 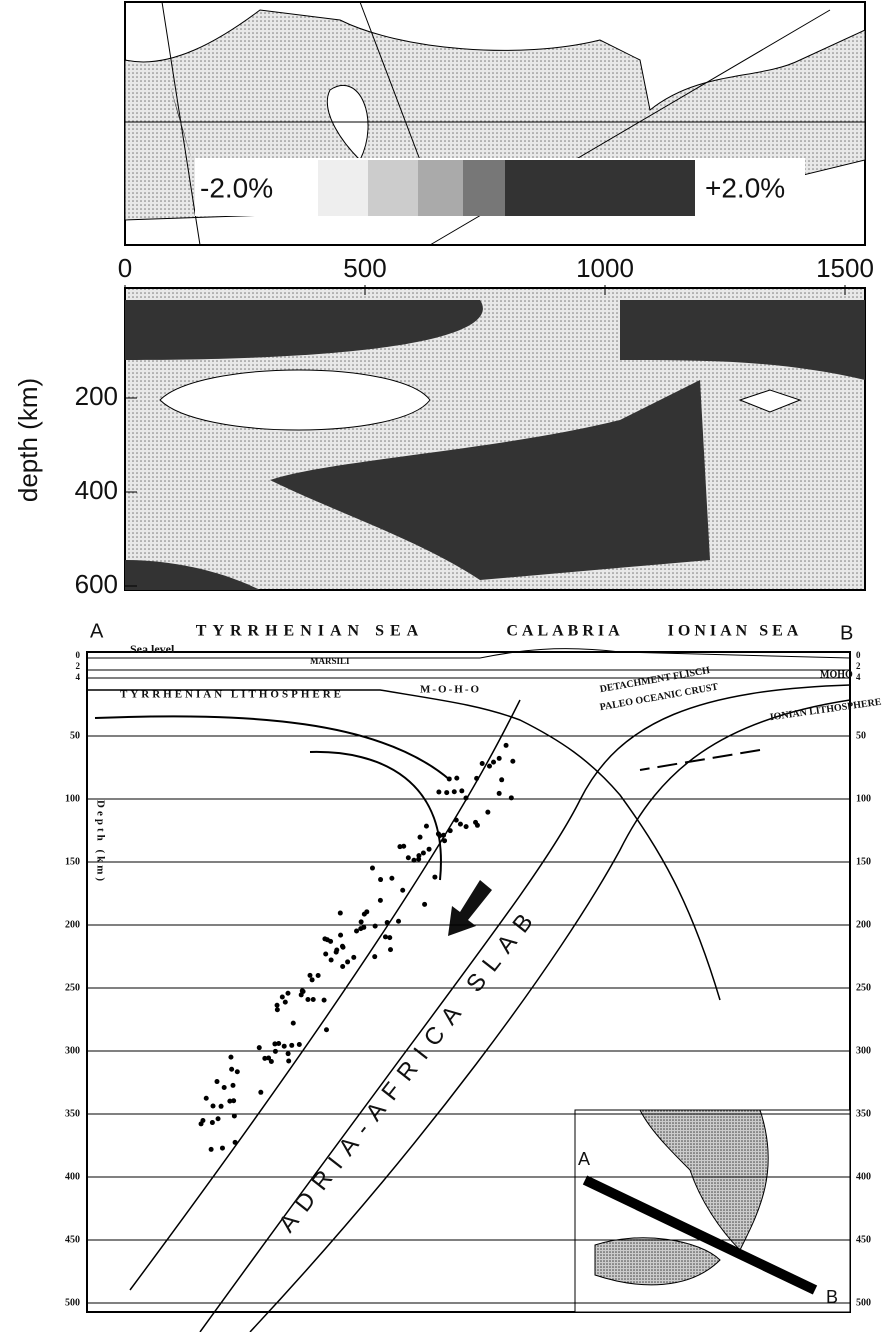 I want to click on anomaly-slab, so click(x=490, y=480).